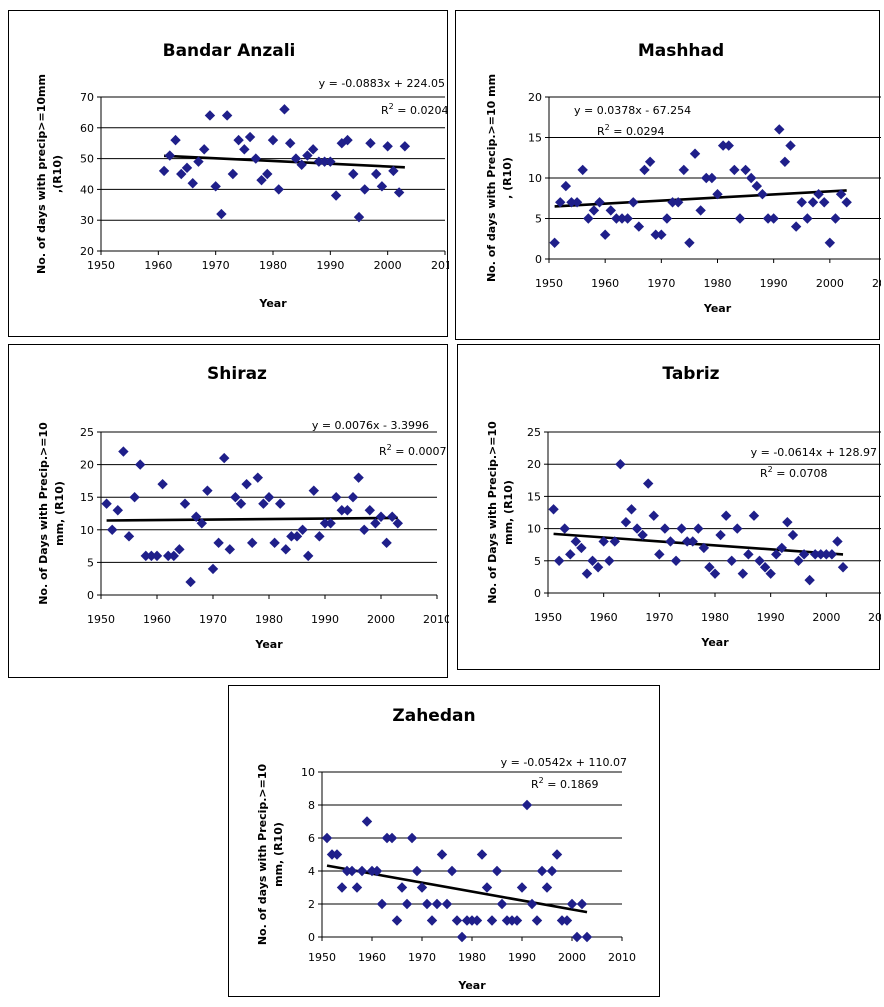 The height and width of the screenshot is (1007, 884). I want to click on y-tick-label: 25, so click(534, 432).